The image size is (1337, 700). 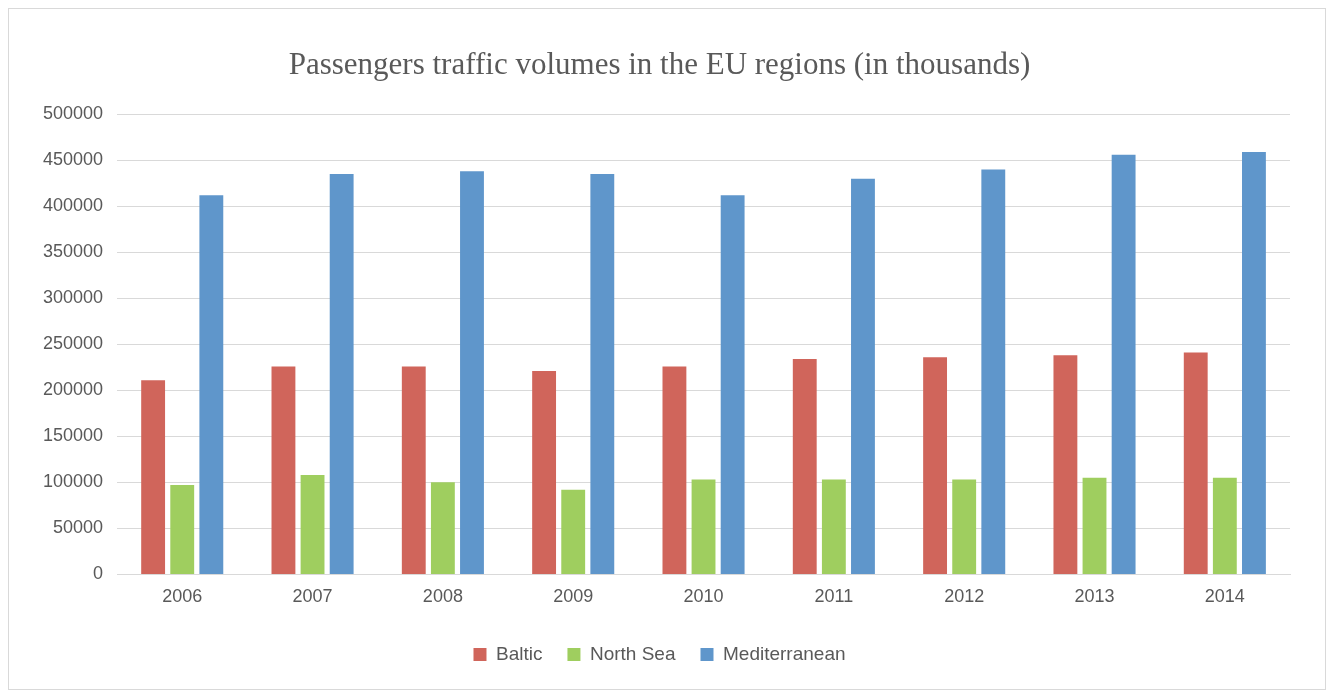 What do you see at coordinates (73, 481) in the screenshot?
I see `y-tick-label: 100000` at bounding box center [73, 481].